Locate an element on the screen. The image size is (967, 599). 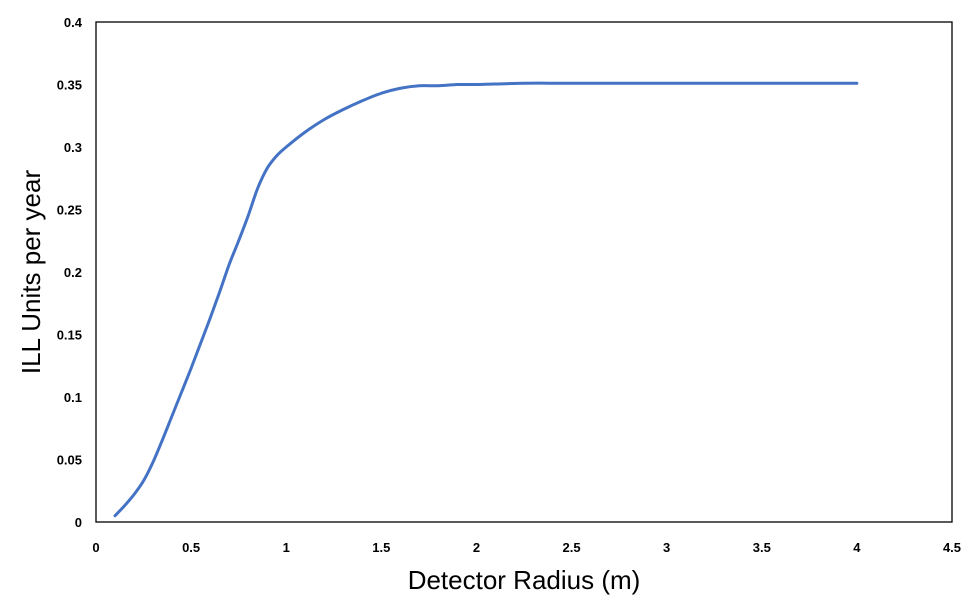
x-tick-label: 4 is located at coordinates (857, 547).